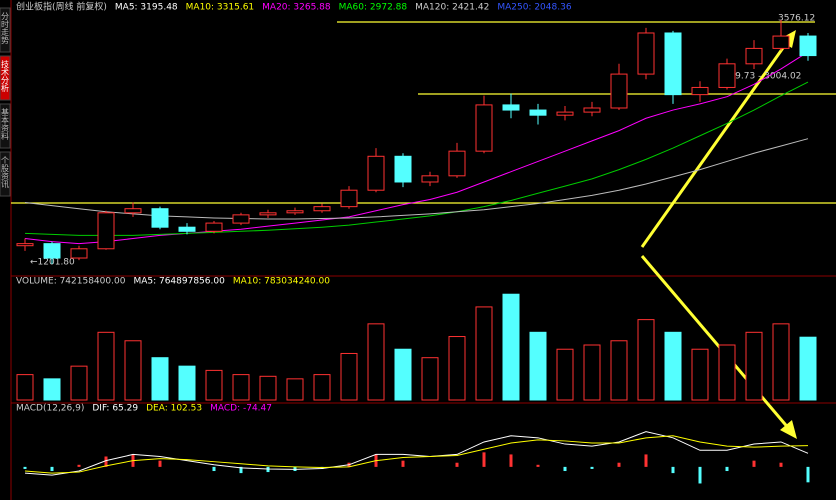 The width and height of the screenshot is (836, 500). What do you see at coordinates (61, 7) in the screenshot?
I see `legend-entry: 创业板指(周线 前复权)` at bounding box center [61, 7].